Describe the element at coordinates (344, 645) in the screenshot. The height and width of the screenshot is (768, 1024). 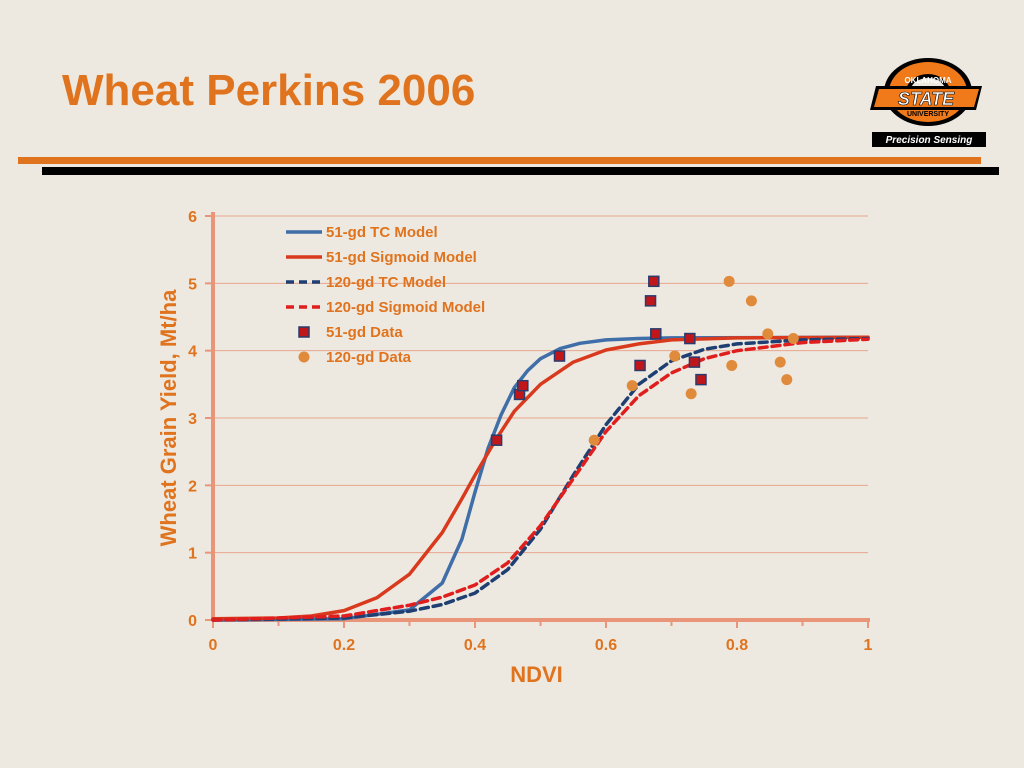
I see `x-tick-label: 0.2` at that location.